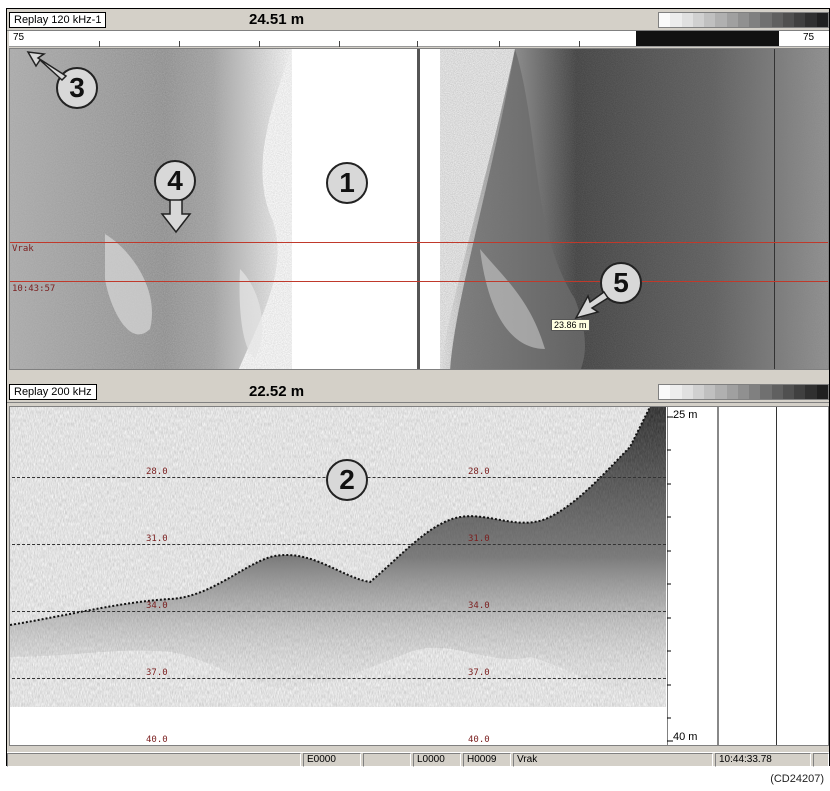  I want to click on callout-5: 5, so click(621, 283).